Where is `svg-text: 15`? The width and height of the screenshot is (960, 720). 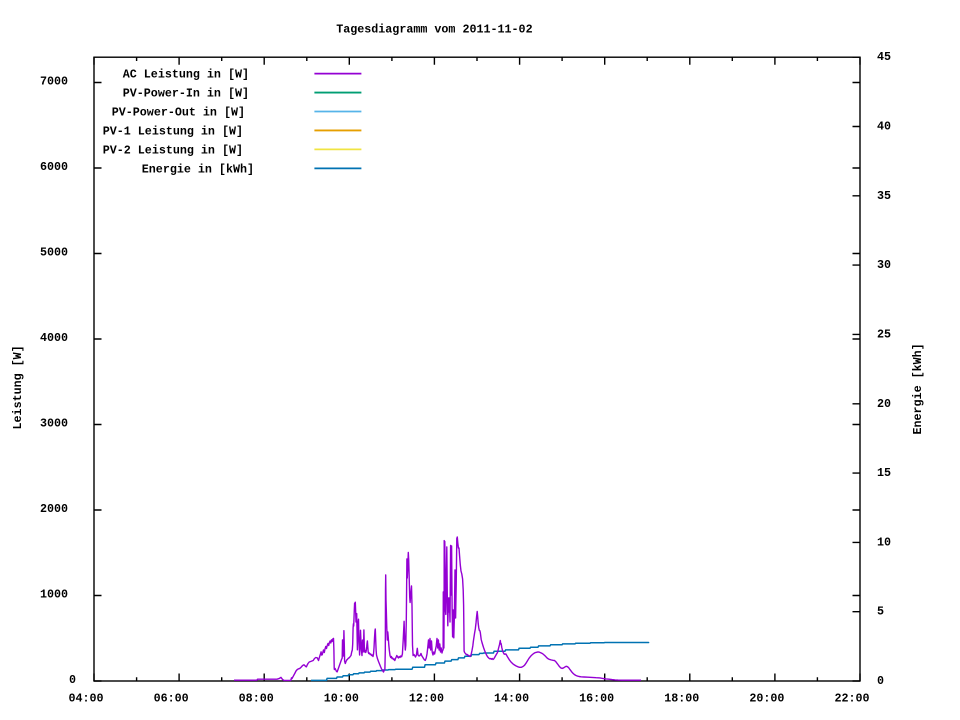 svg-text: 15 is located at coordinates (884, 473).